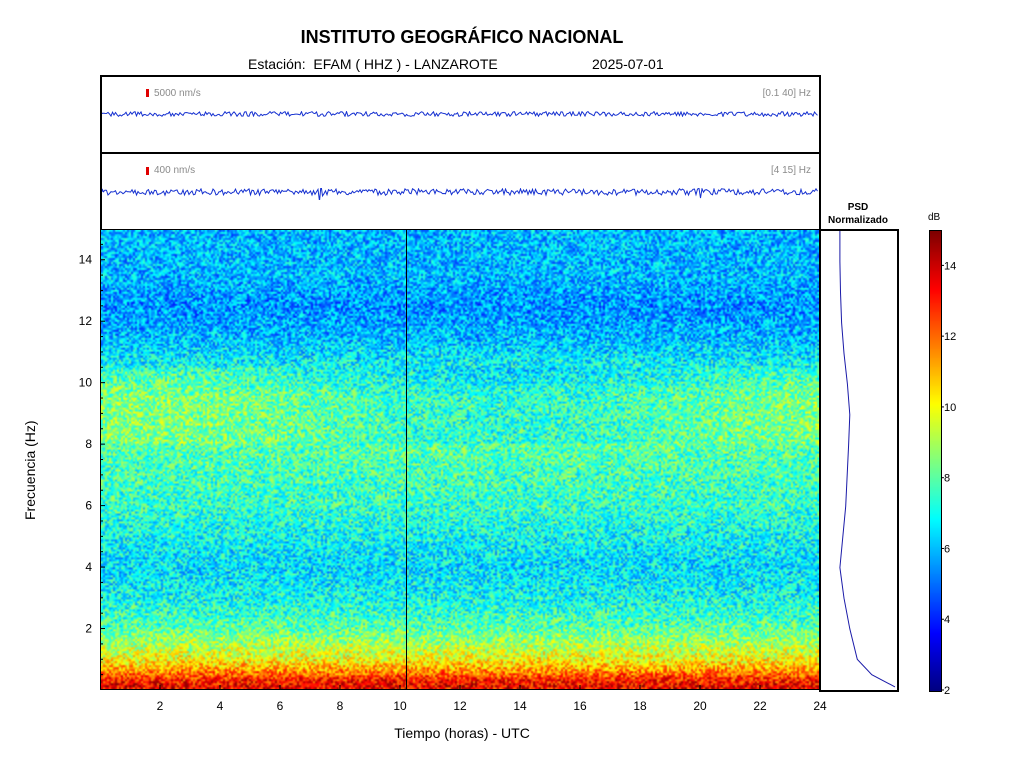 This screenshot has width=1024, height=768. I want to click on amplitude-scale-label: 400 nm/s, so click(175, 170).